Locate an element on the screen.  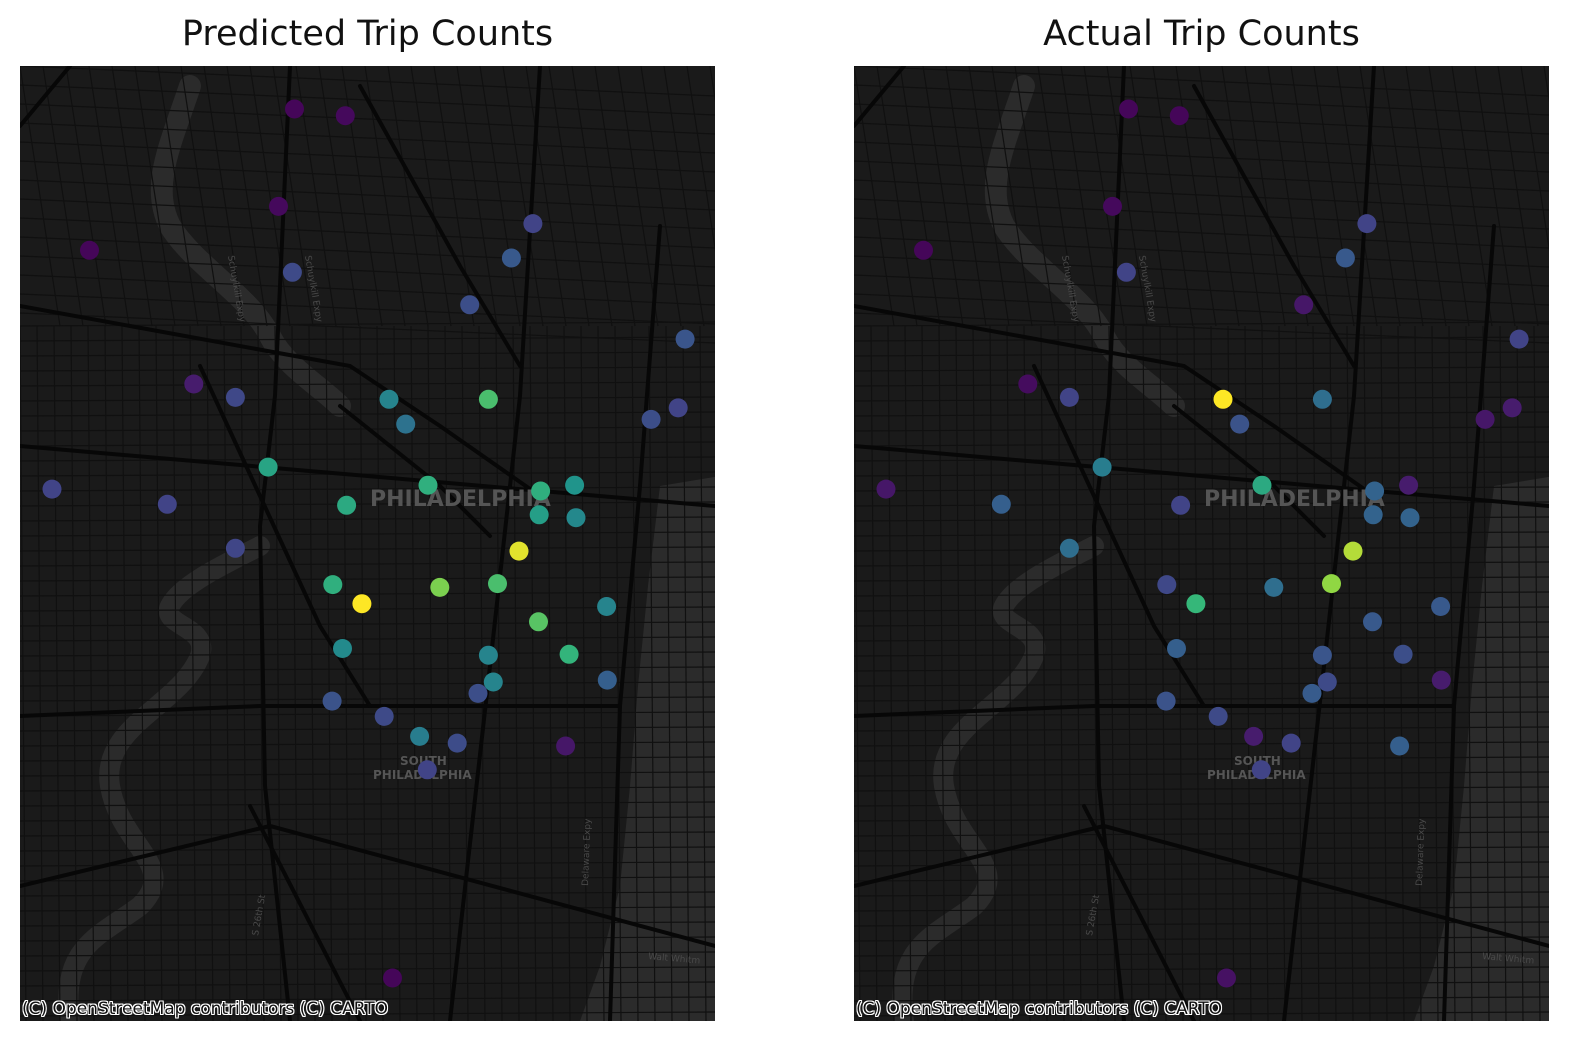
predicted-title: Predicted Trip Counts is located at coordinates (367, 34).